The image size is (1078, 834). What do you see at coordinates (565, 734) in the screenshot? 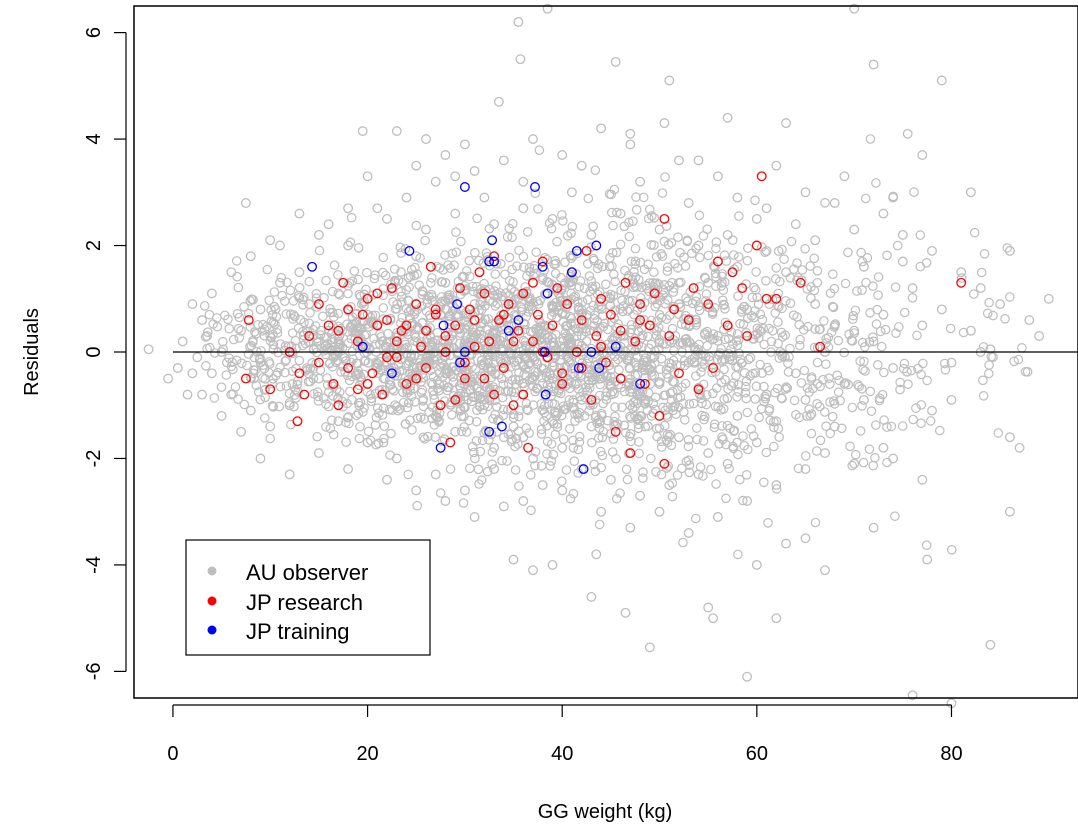
I see `x-axis: 0 20 40 60 80` at bounding box center [565, 734].